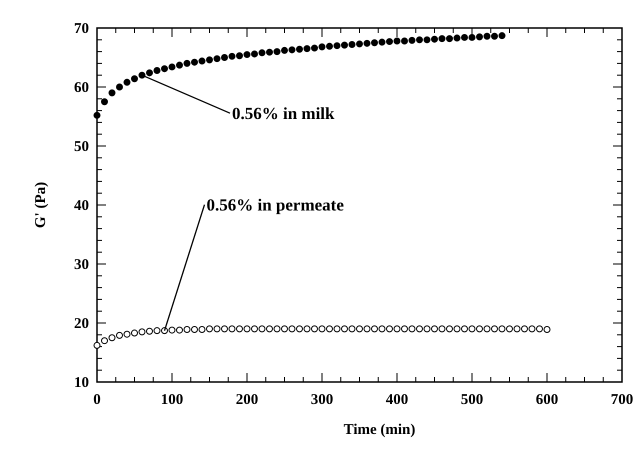 The height and width of the screenshot is (468, 643). What do you see at coordinates (622, 400) in the screenshot?
I see `x-tick-label: 700` at bounding box center [622, 400].